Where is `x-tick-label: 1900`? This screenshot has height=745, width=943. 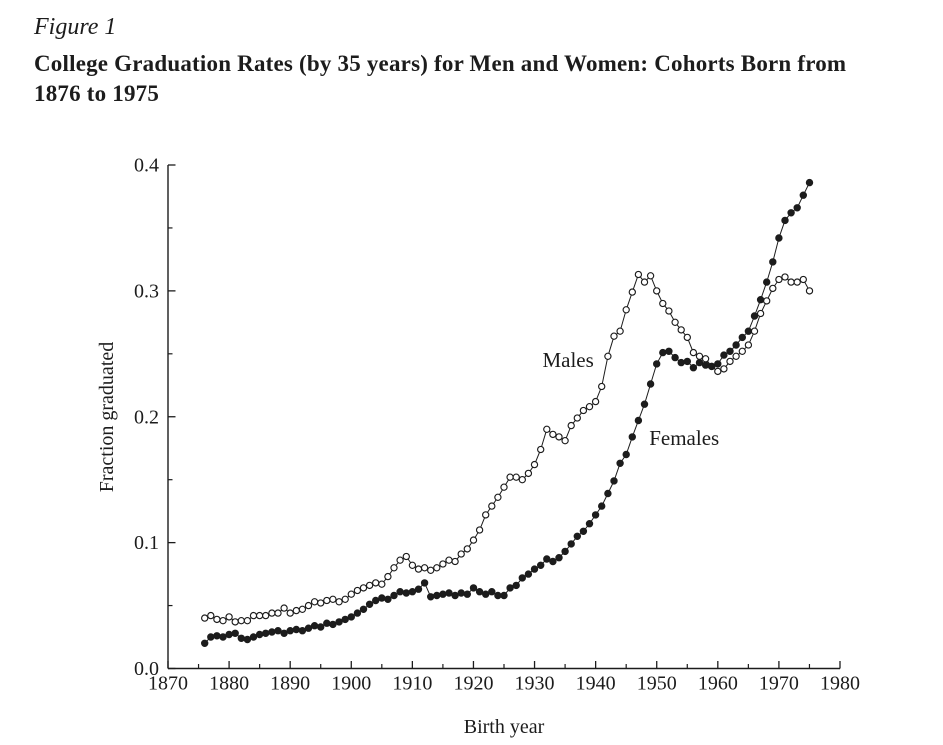 x-tick-label: 1900 is located at coordinates (351, 684).